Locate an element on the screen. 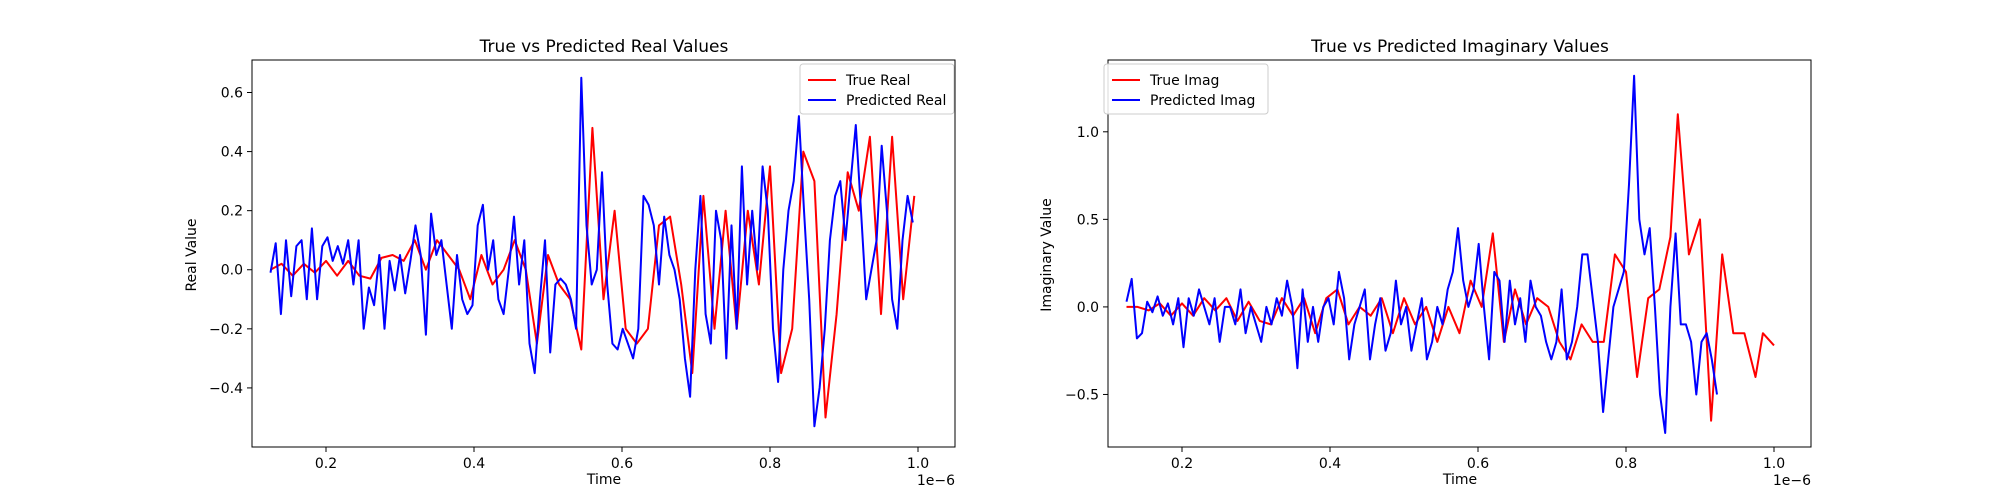 This screenshot has width=2000, height=500. y-axis-ticks: −0.4 −0.2 0.0 0.2 0.4 0.6 is located at coordinates (230, 241).